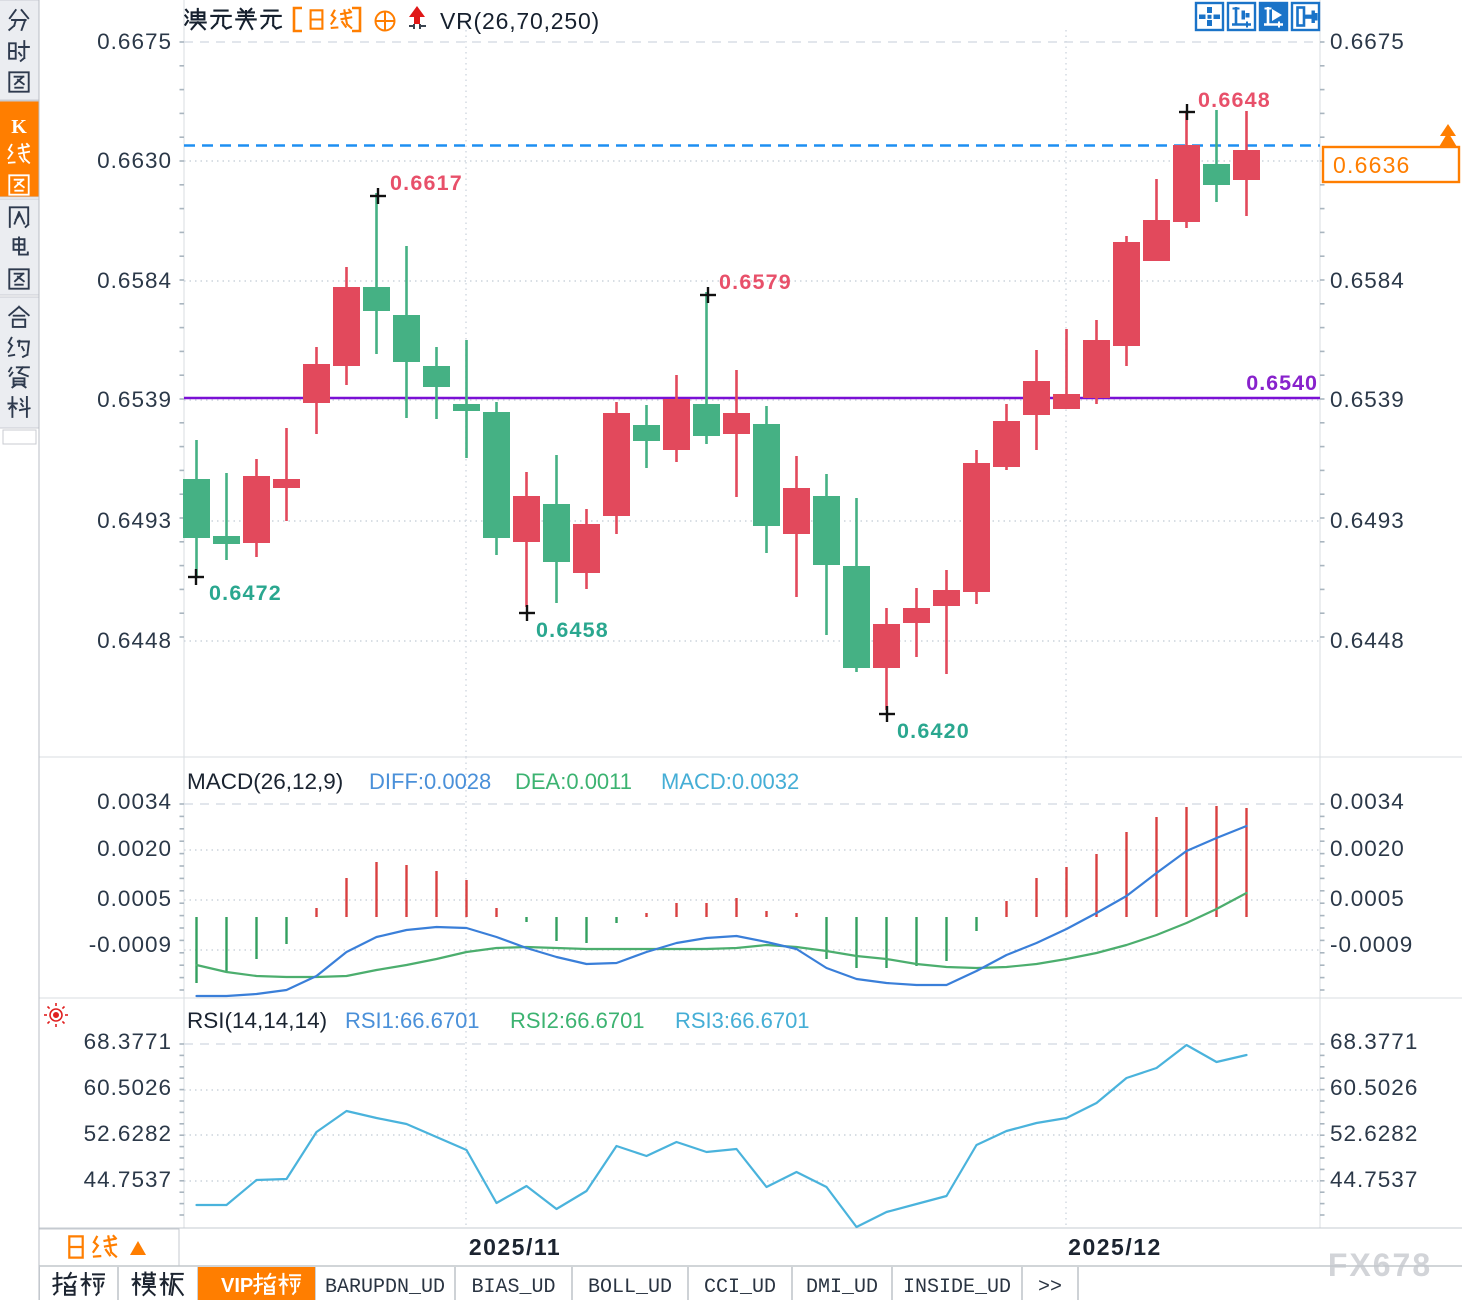 Image resolution: width=1462 pixels, height=1300 pixels. Describe the element at coordinates (842, 1287) in the screenshot. I see `svg-text: DMI_UD` at that location.